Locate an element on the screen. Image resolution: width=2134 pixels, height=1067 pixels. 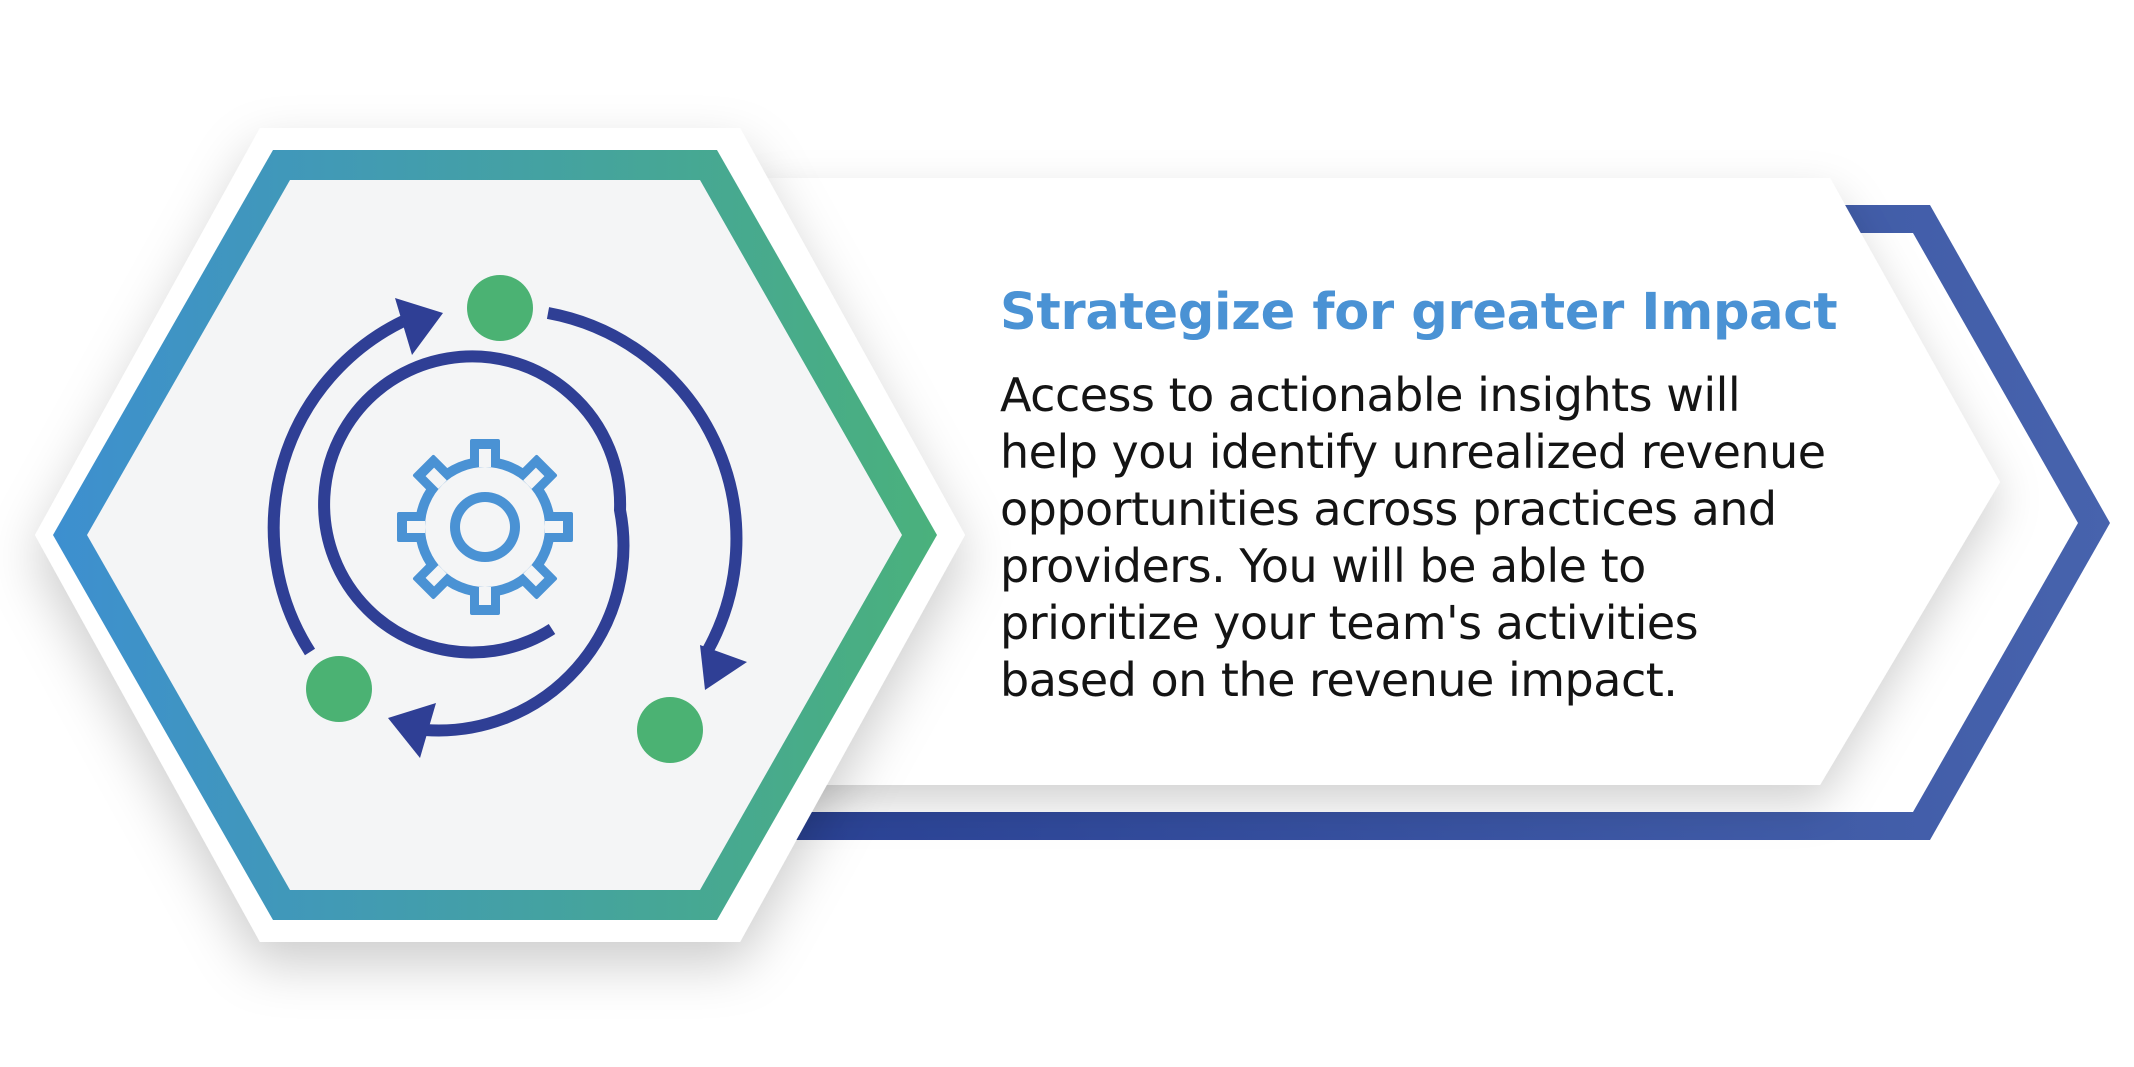
arrowhead-top-left is located at coordinates (419, 326).